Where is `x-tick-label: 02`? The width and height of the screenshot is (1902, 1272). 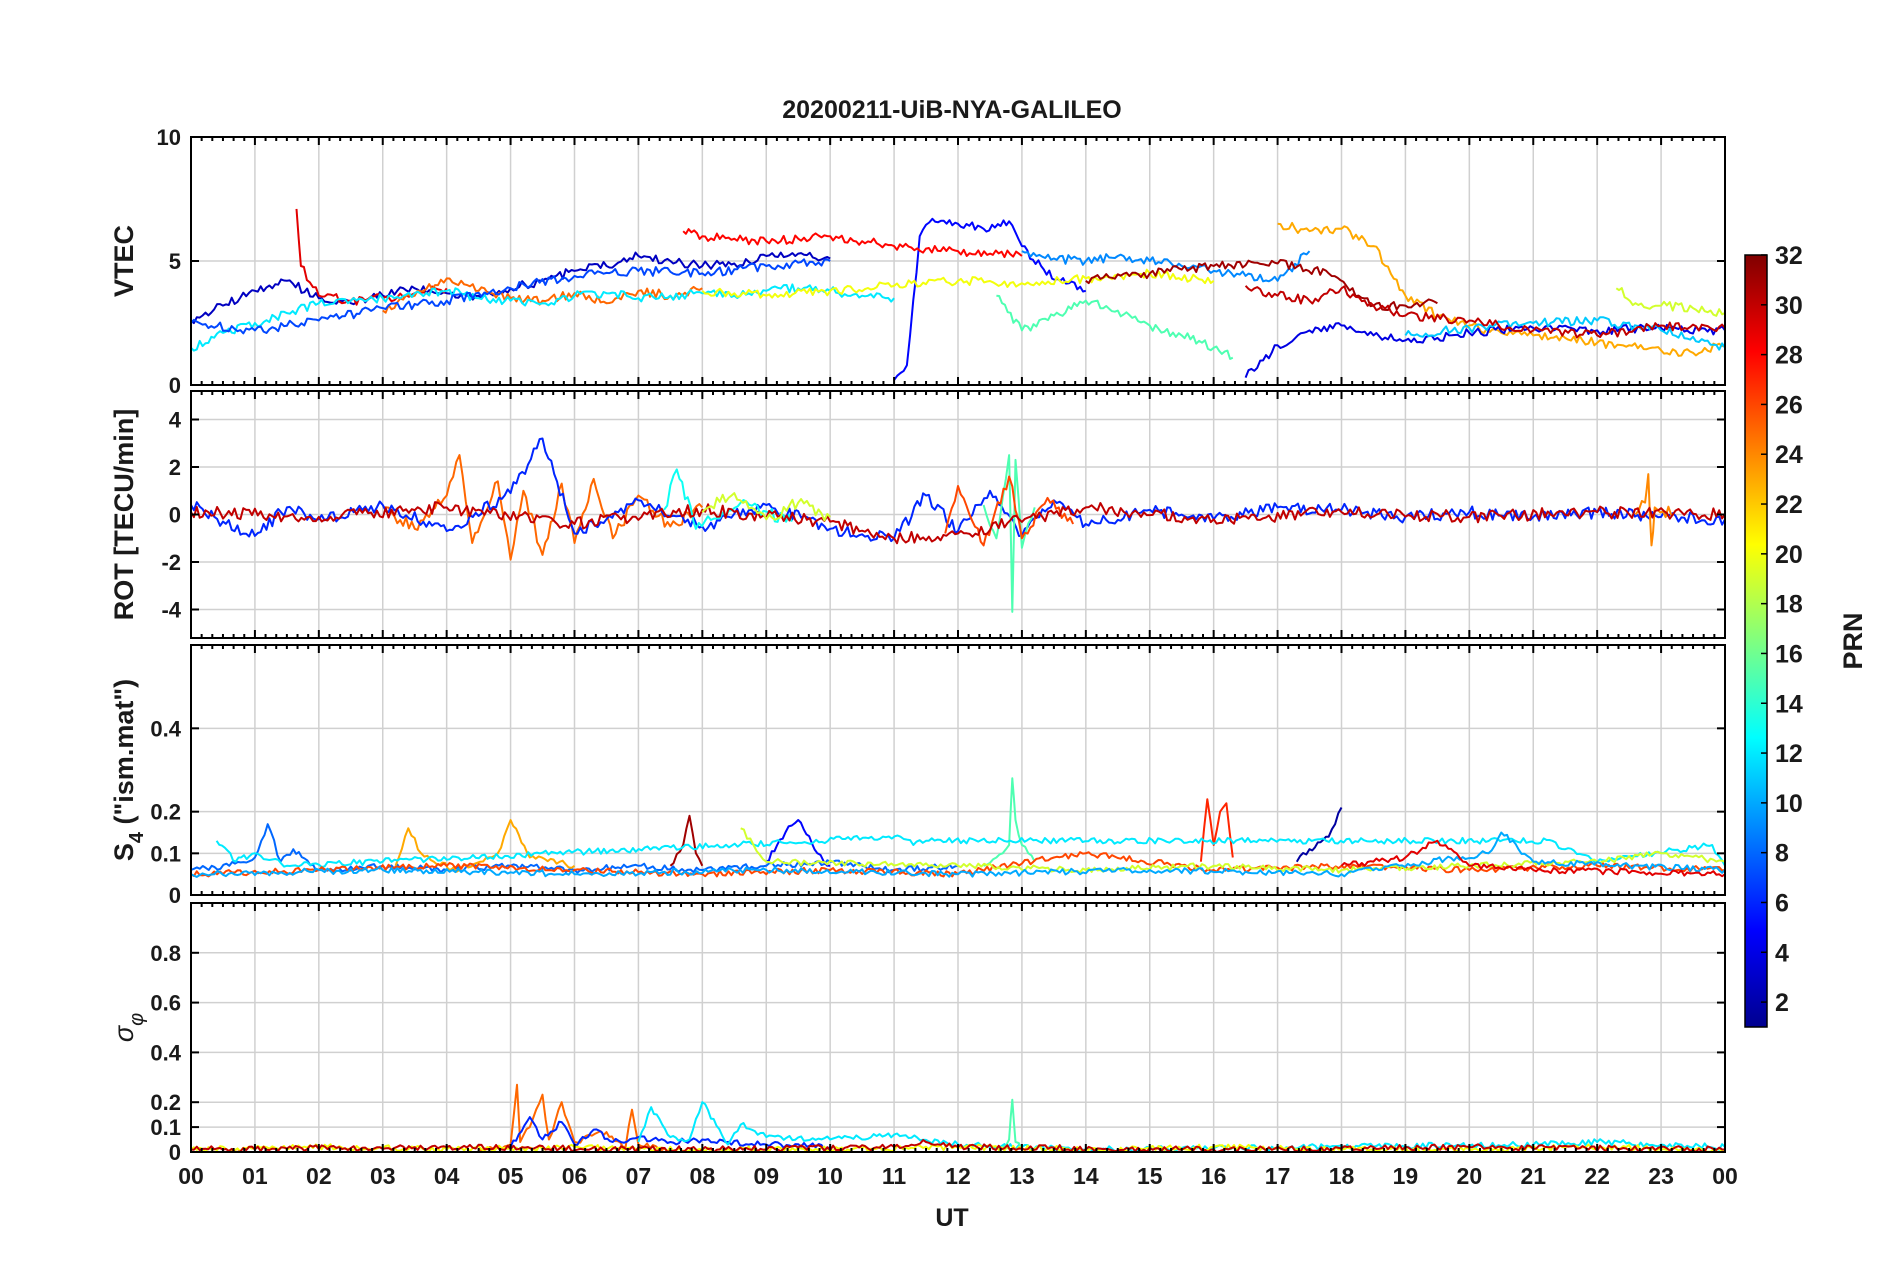 x-tick-label: 02 is located at coordinates (319, 1176).